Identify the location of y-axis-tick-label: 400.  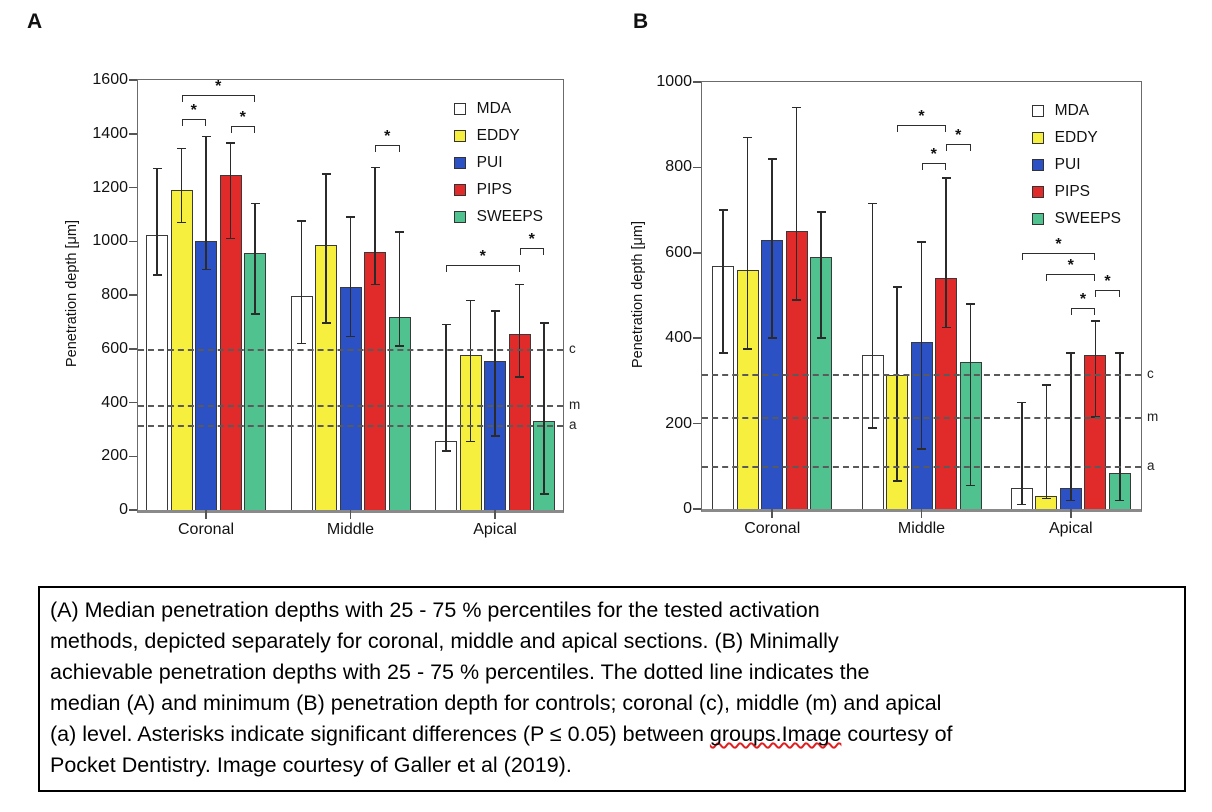
(114, 402).